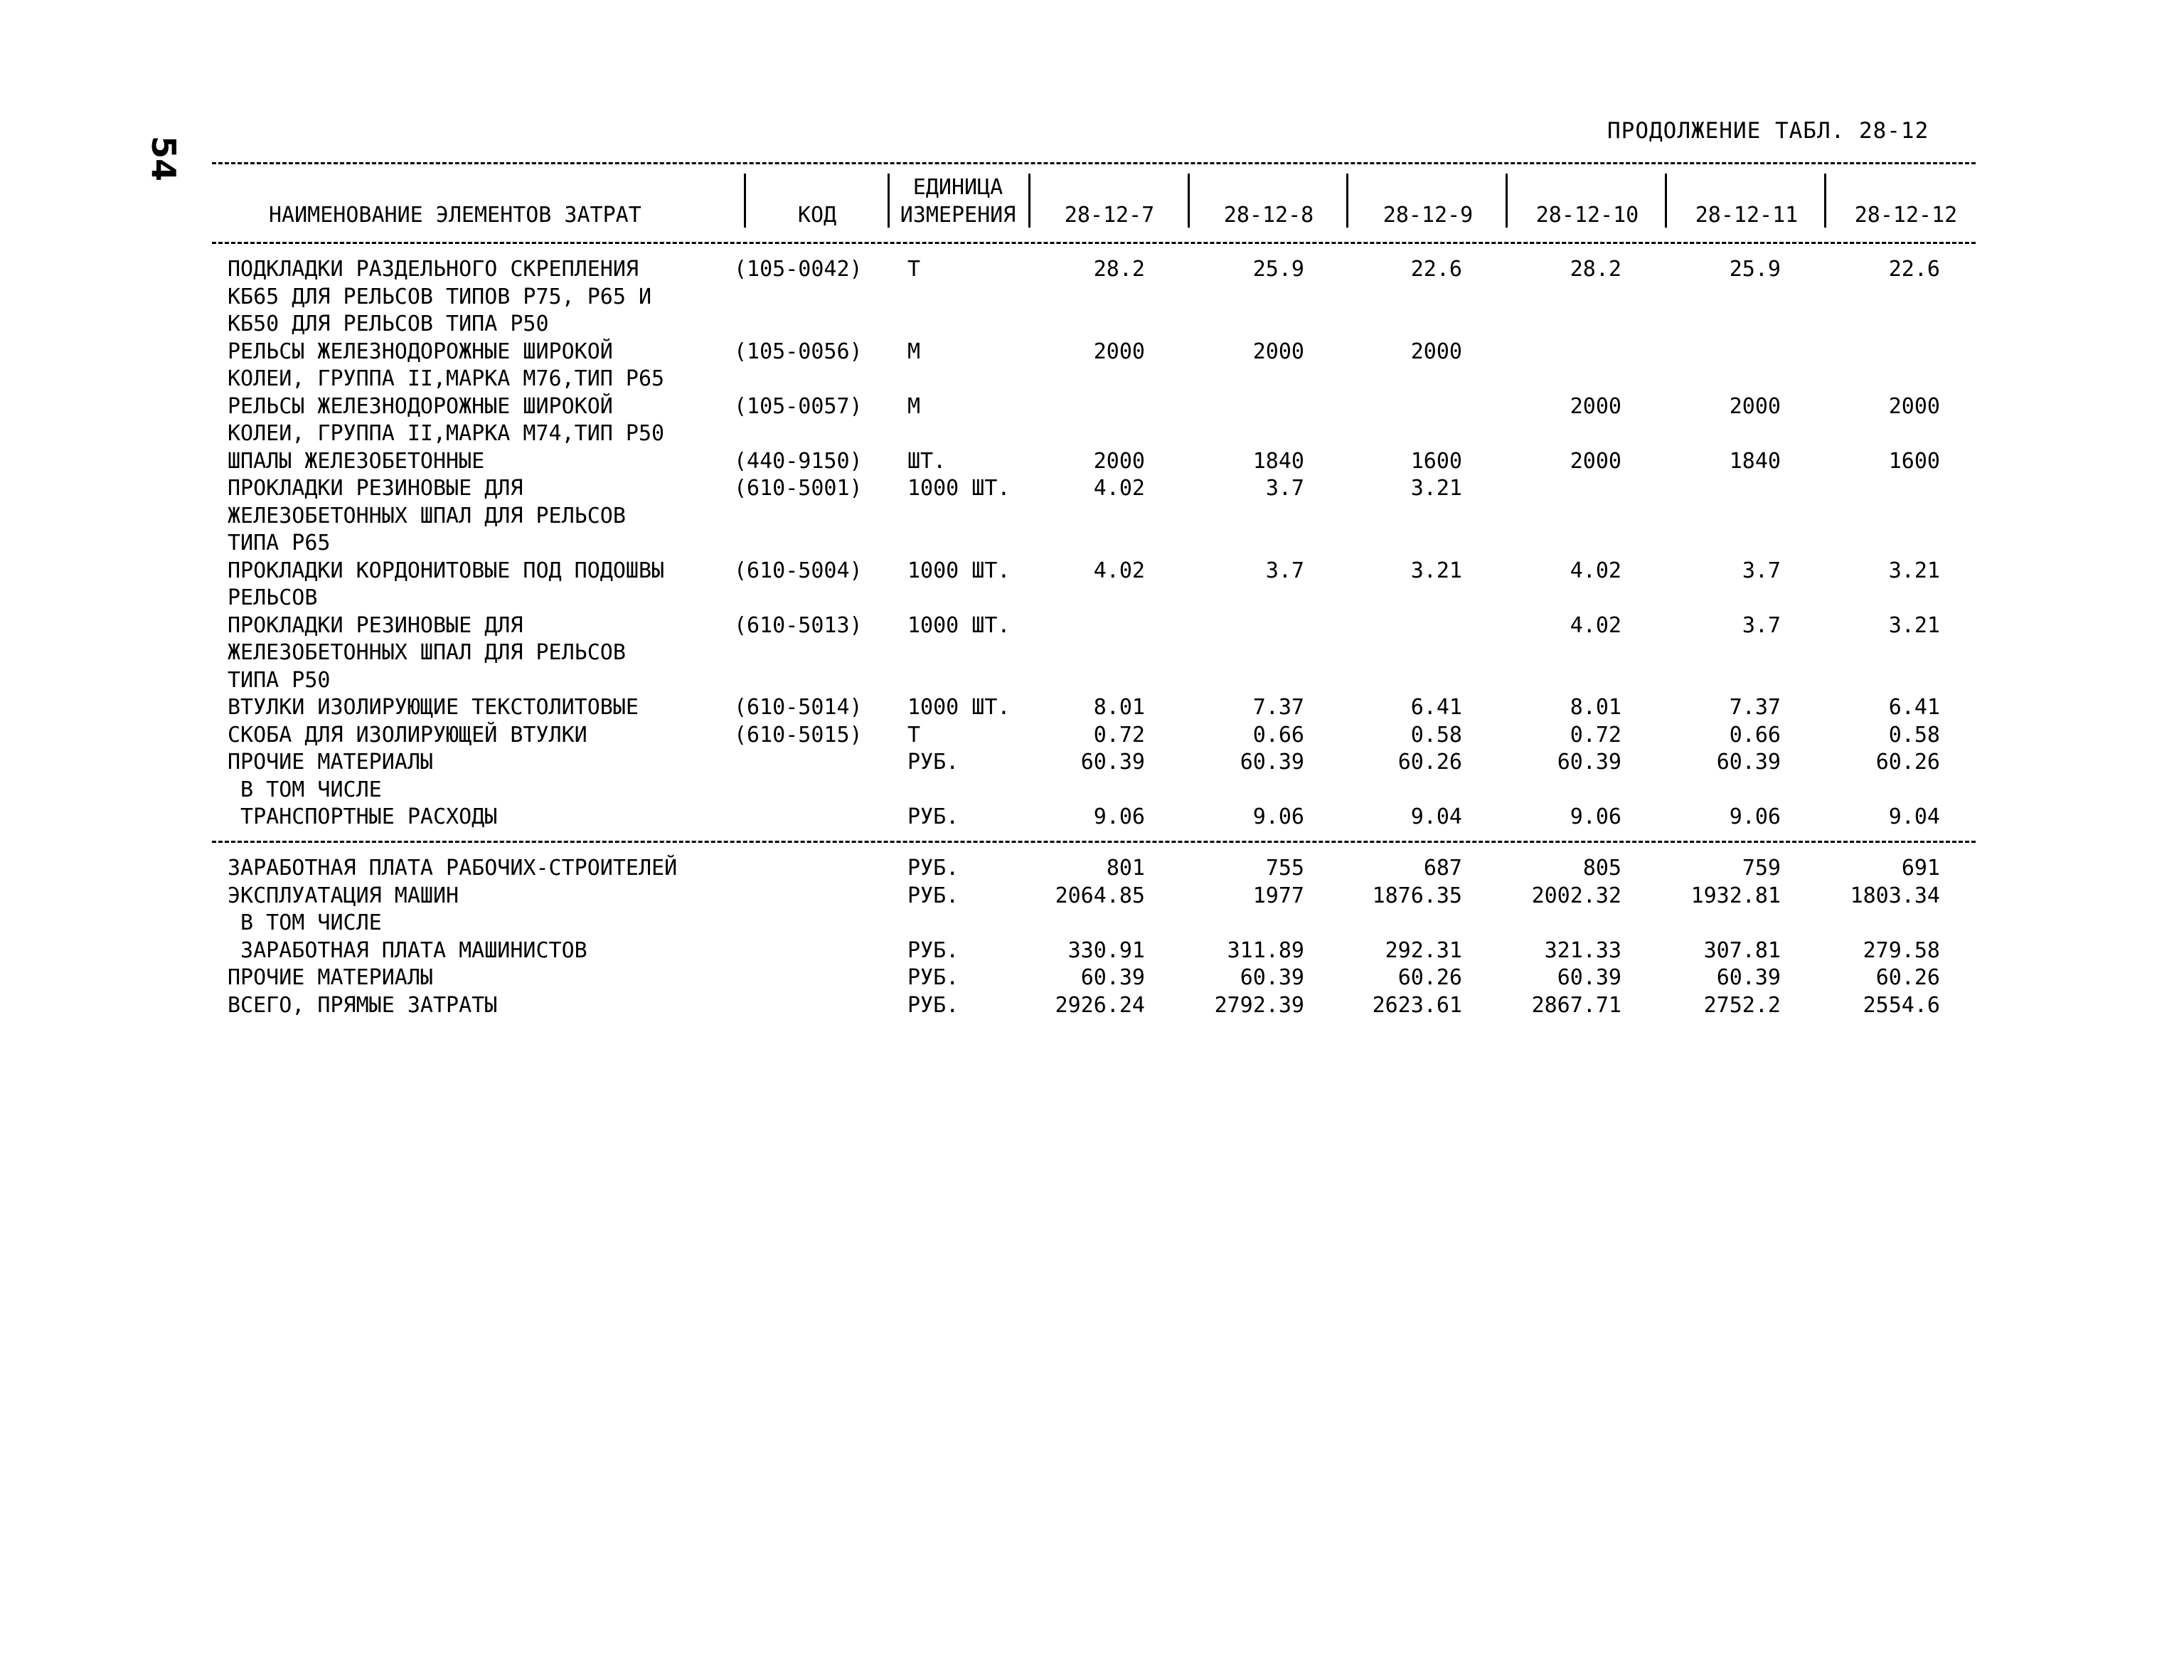 This screenshot has height=1680, width=2184. I want to click on header-column: 28-12-12, so click(1906, 215).